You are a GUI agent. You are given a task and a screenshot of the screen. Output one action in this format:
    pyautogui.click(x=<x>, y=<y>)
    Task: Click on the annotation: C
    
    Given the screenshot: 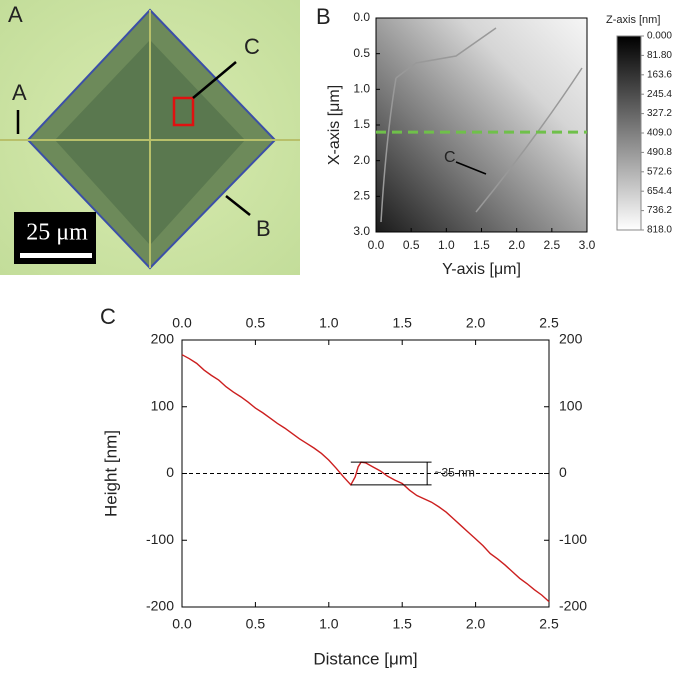 What is the action you would take?
    pyautogui.click(x=450, y=157)
    